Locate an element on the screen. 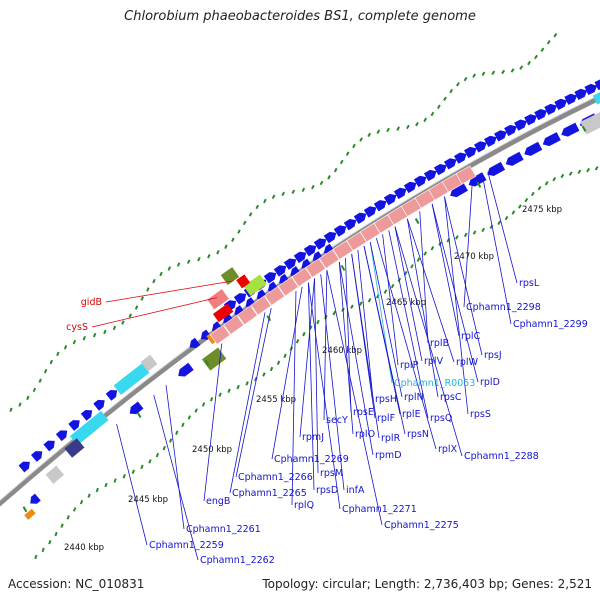 The image size is (600, 600). gene-label: rpsE is located at coordinates (363, 412).